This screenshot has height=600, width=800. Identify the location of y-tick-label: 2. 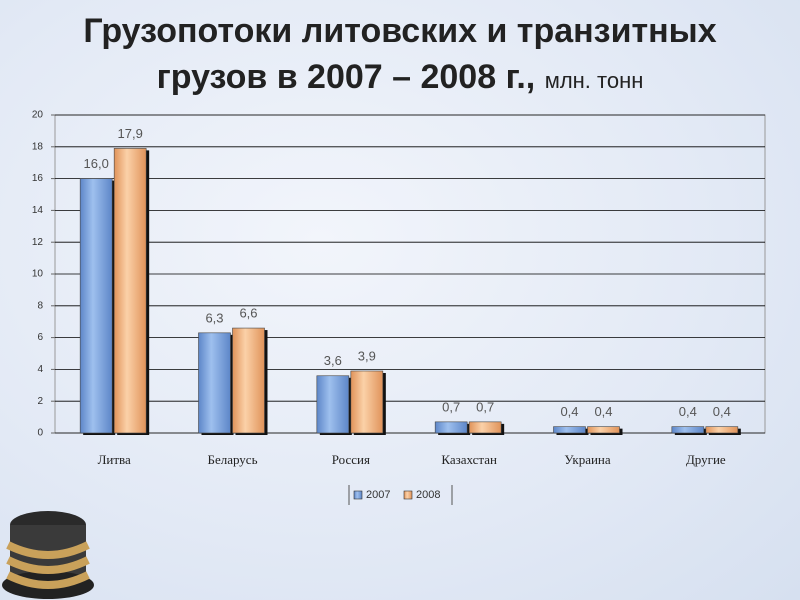
(40, 401).